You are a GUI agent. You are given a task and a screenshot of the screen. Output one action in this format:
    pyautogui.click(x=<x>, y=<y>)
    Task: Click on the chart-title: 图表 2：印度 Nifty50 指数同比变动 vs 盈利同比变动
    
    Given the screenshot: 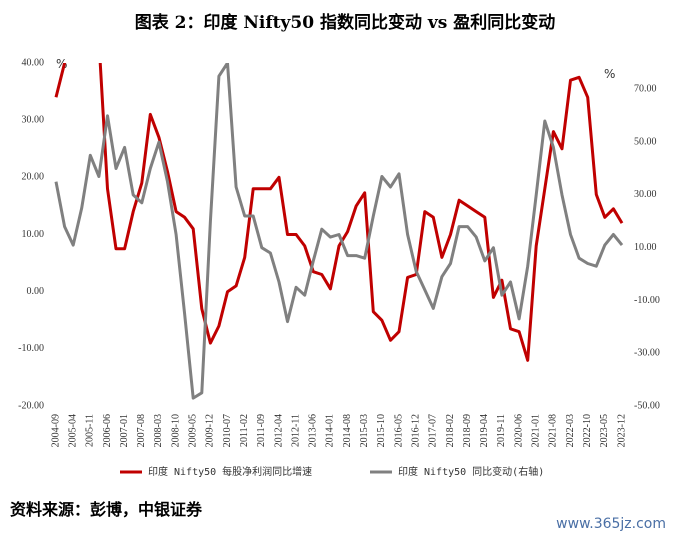 What is the action you would take?
    pyautogui.click(x=345, y=22)
    